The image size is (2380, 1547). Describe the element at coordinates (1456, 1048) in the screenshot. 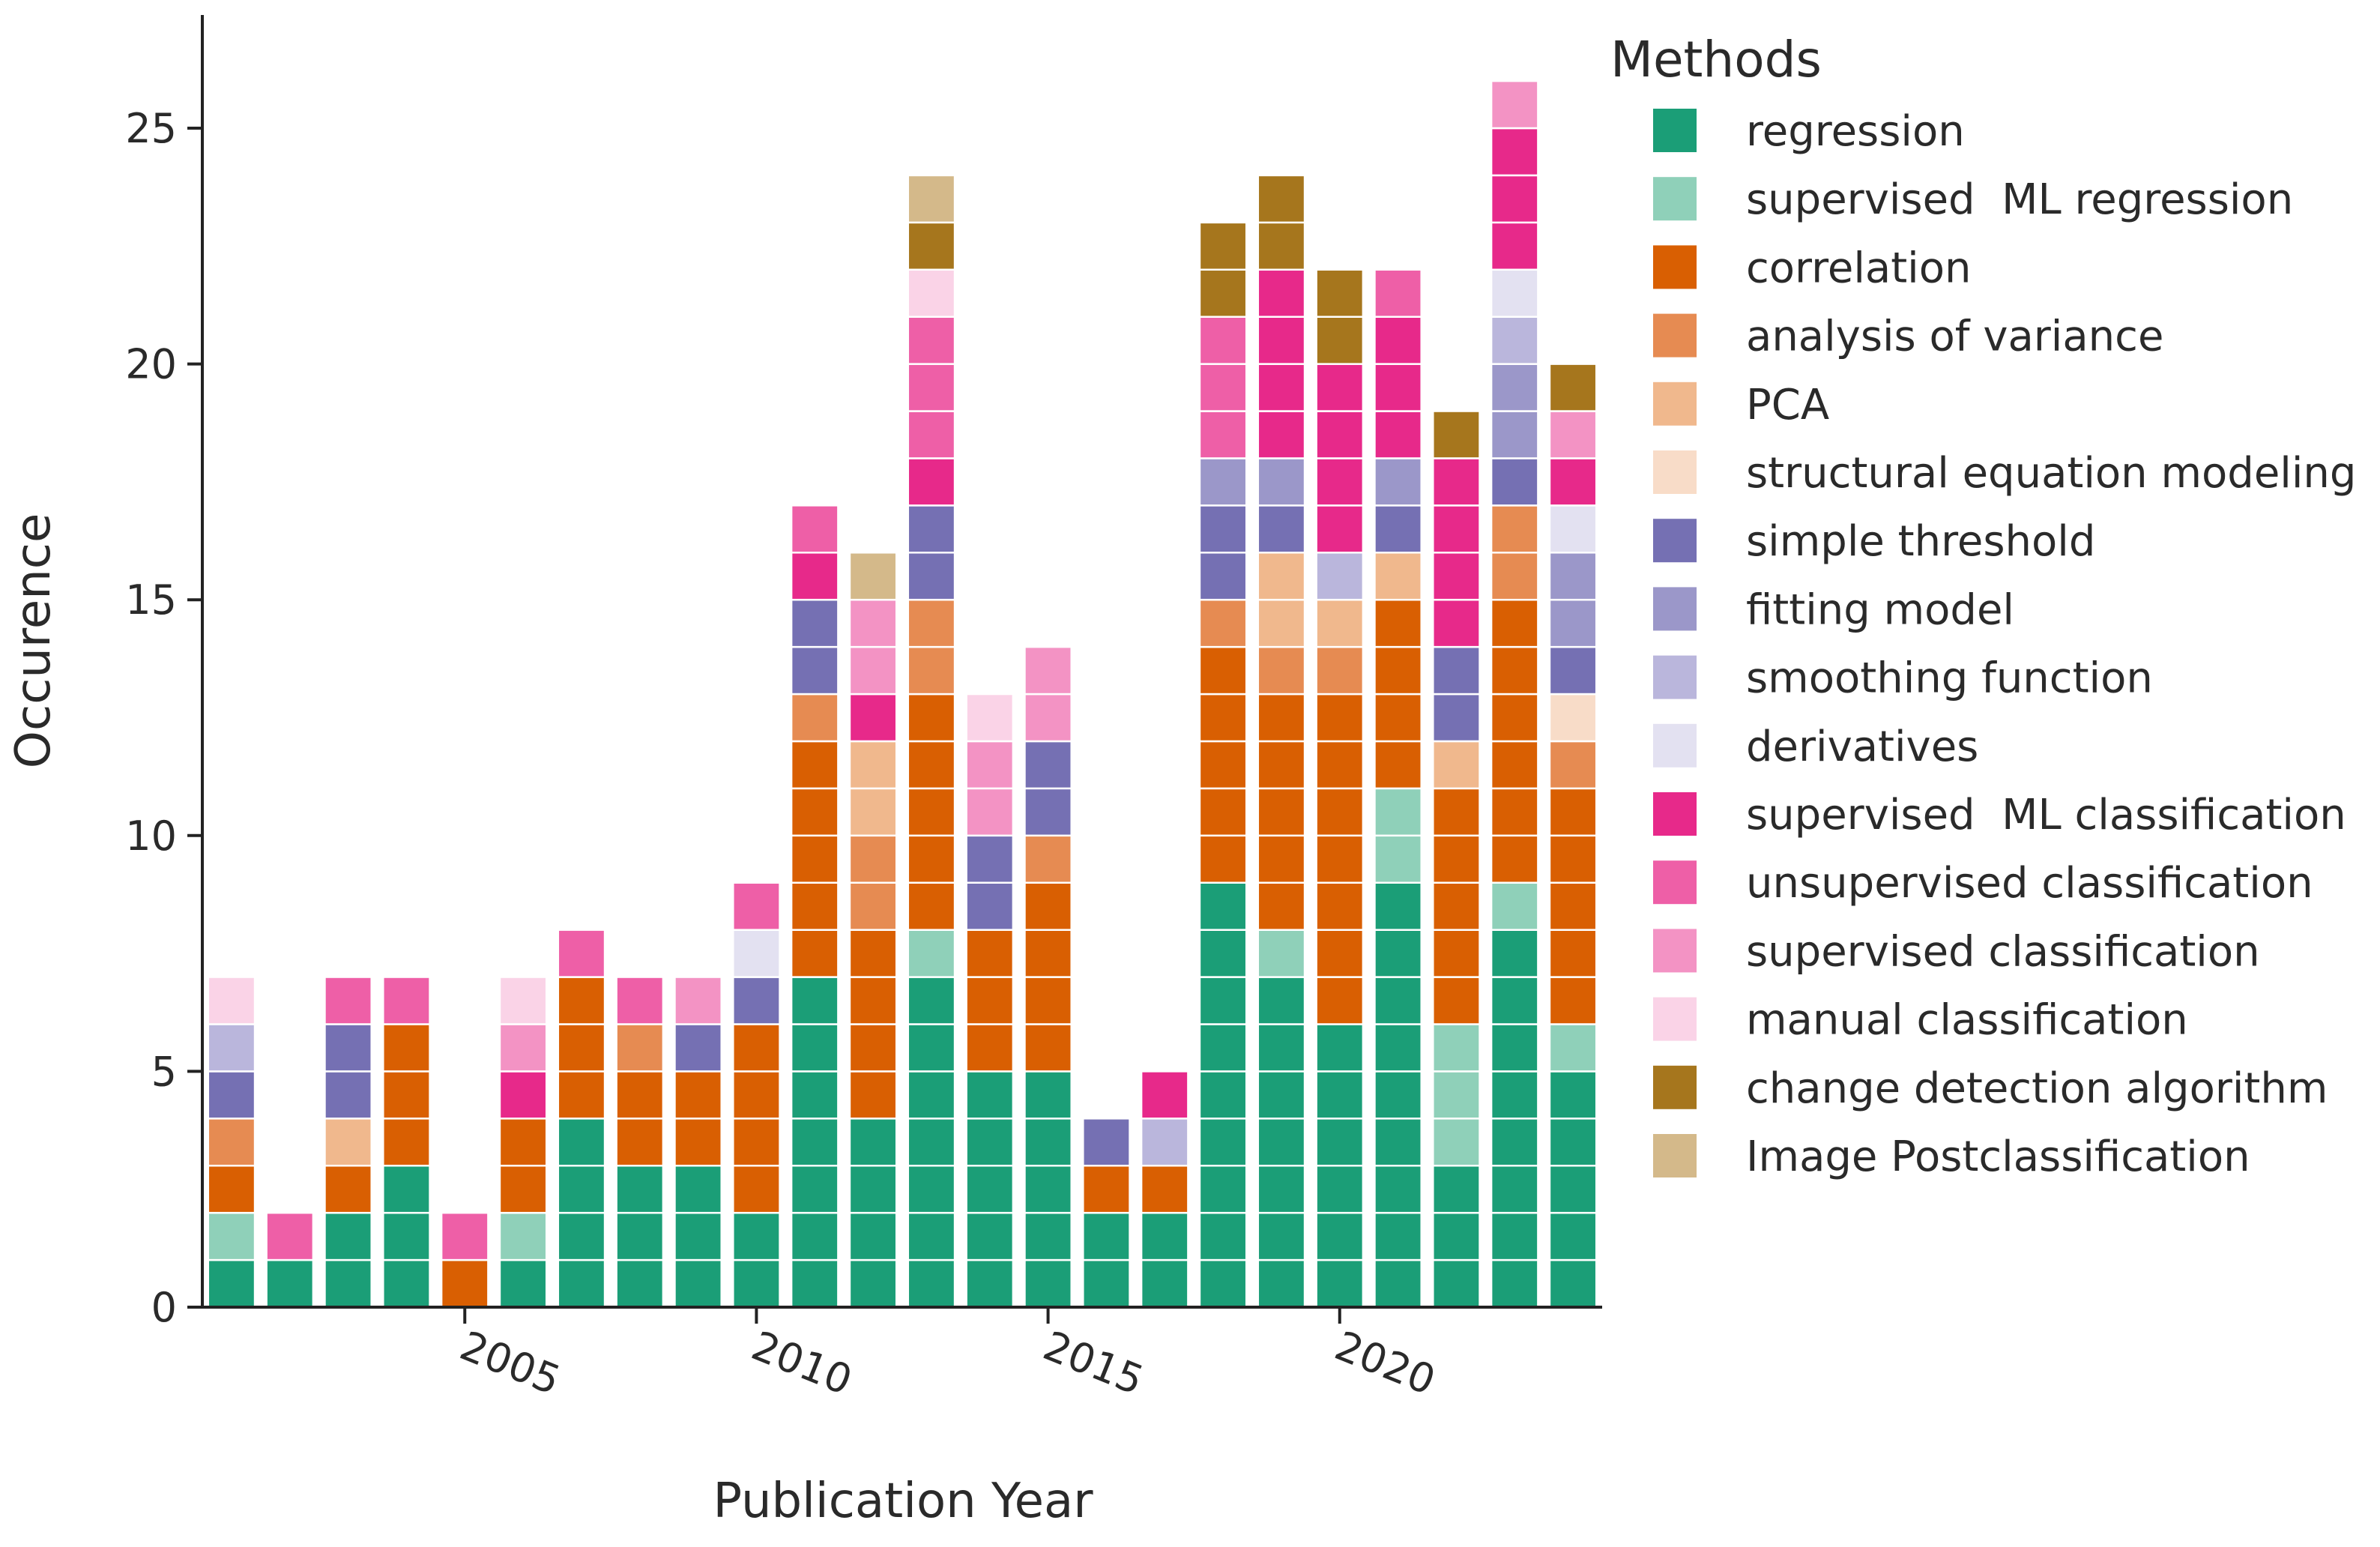

I see `bar-segment-2022-supervised-ml-regression` at that location.